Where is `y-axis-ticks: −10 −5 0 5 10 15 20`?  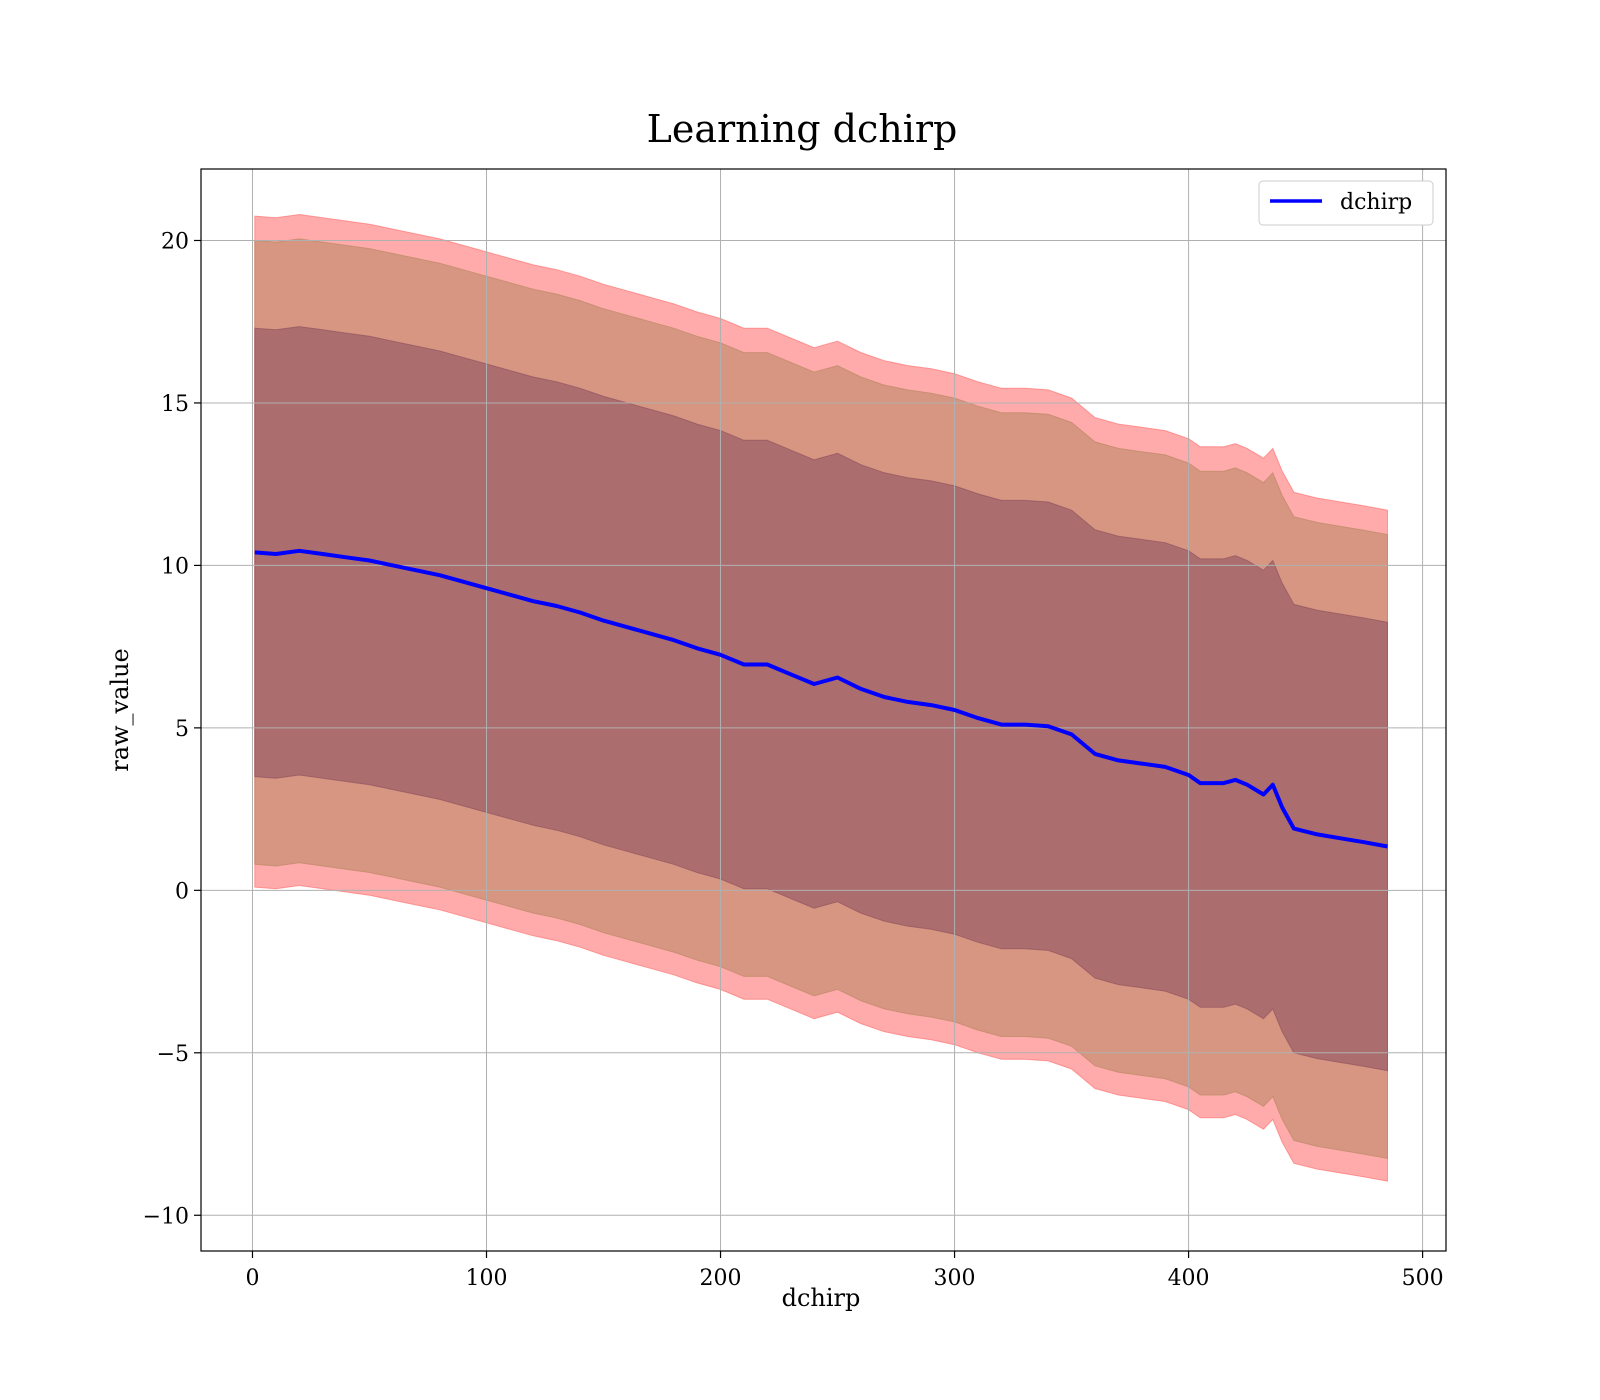
y-axis-ticks: −10 −5 0 5 10 15 20 is located at coordinates (172, 729).